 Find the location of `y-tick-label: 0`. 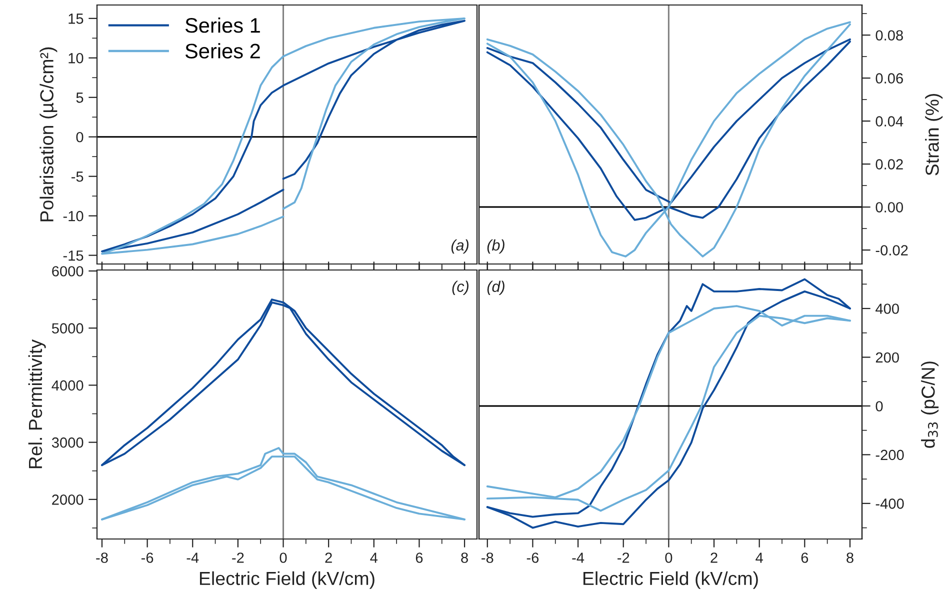

y-tick-label: 0 is located at coordinates (80, 137).